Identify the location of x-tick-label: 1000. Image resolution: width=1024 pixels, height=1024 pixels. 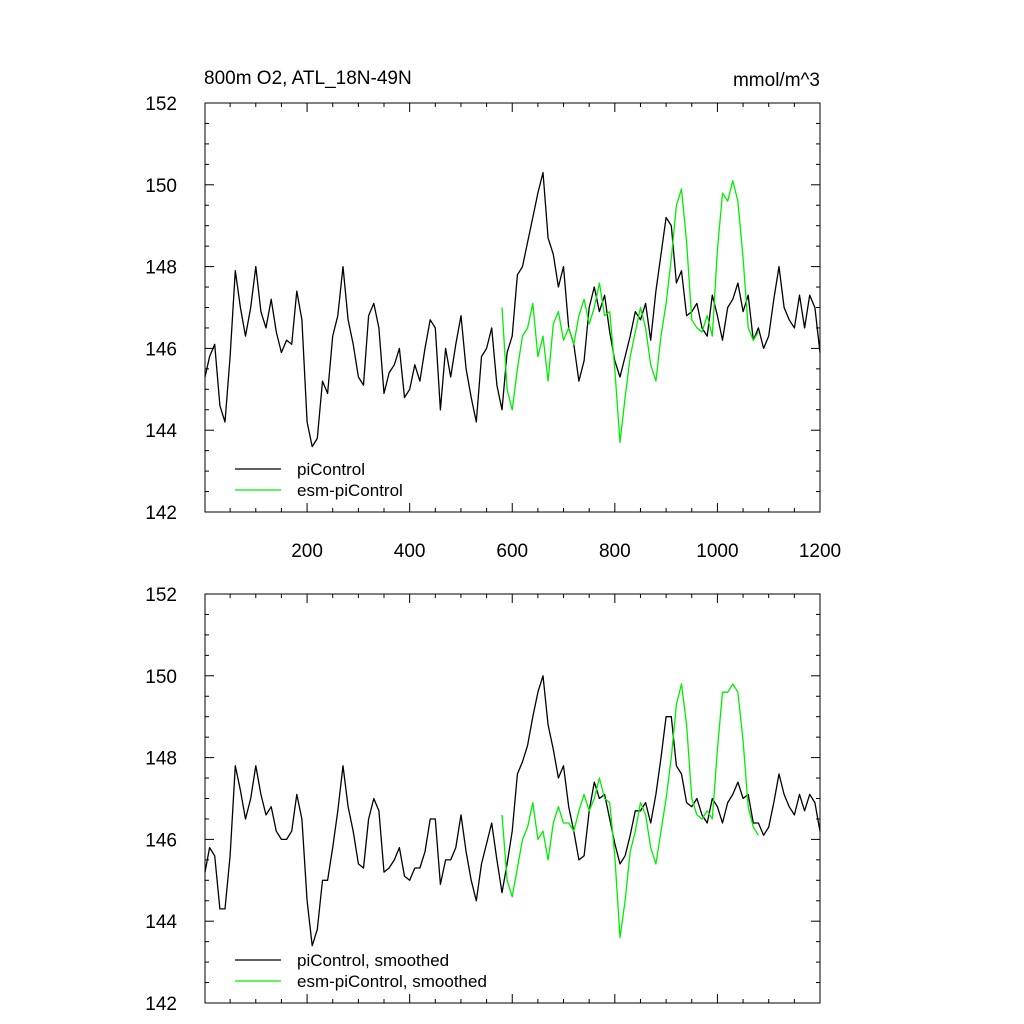
(717, 551).